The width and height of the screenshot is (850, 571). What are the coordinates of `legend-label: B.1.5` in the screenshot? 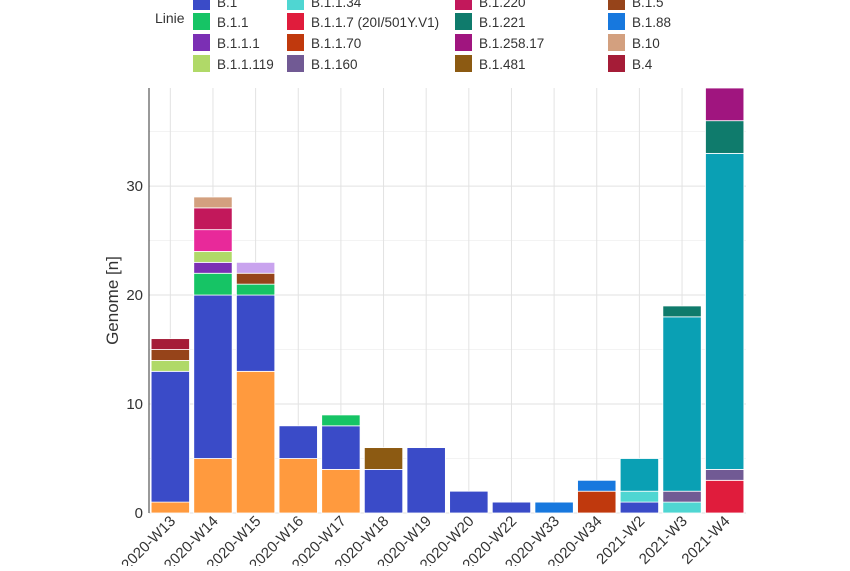 It's located at (648, 5).